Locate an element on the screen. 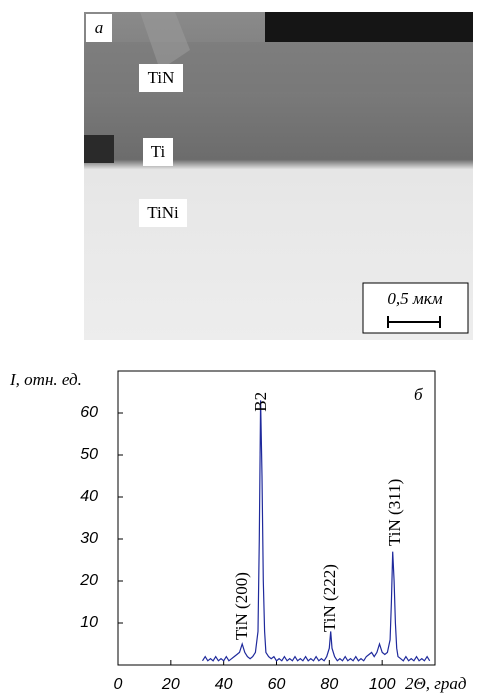 This screenshot has width=491, height=695. y-tick-label: 60 is located at coordinates (89, 412).